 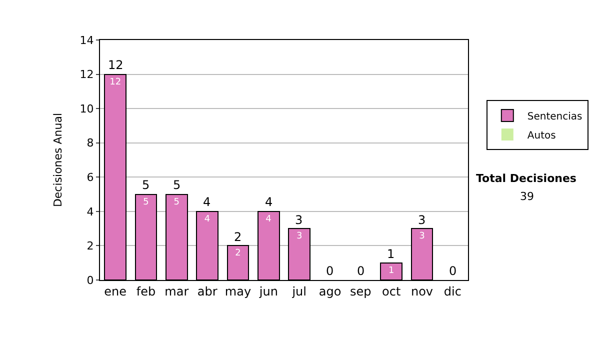 I want to click on x-tick-label: feb, so click(x=146, y=291).